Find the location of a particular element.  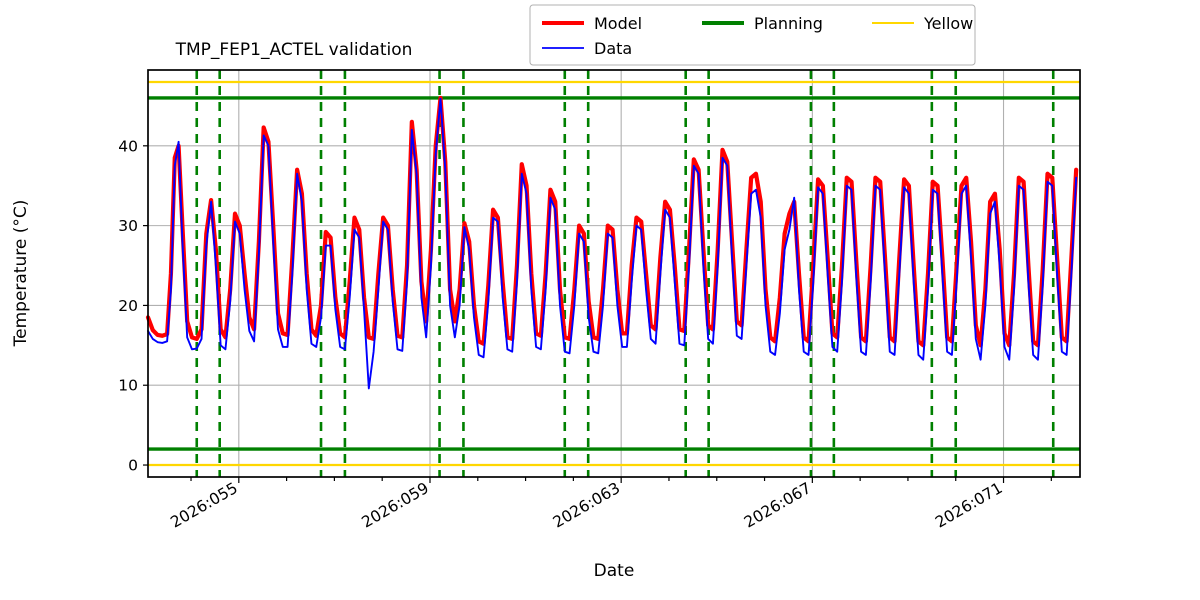

y-tick-label: 40 is located at coordinates (128, 146).